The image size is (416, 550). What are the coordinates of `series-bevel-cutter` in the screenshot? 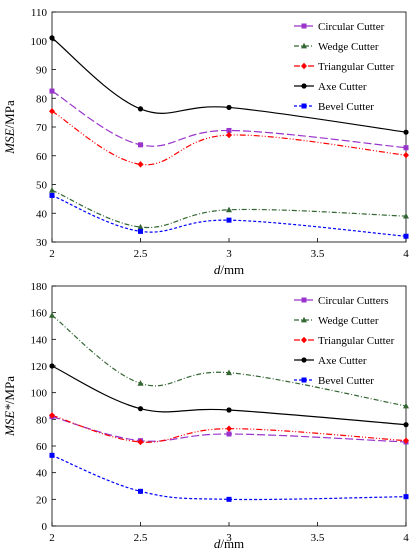 It's located at (229, 477).